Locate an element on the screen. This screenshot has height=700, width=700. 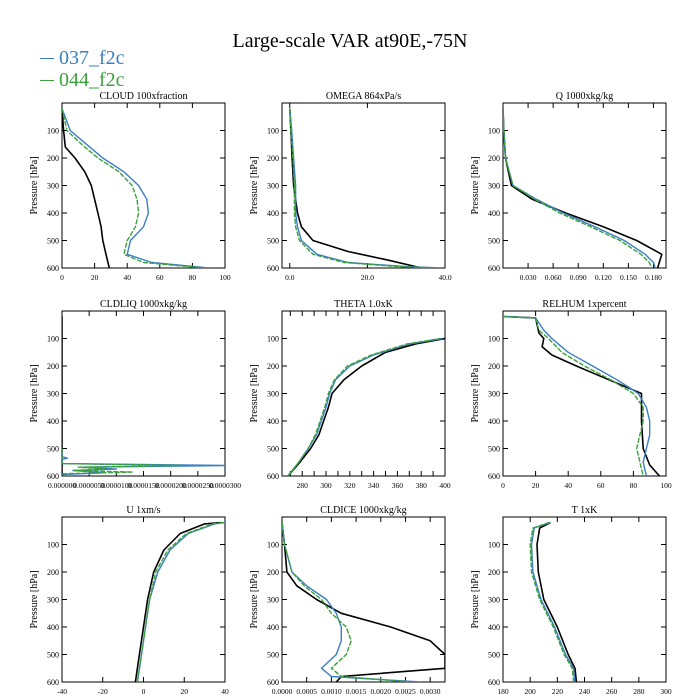
y-axis-label-theta: Pressure [hPa] is located at coordinates (254, 393).